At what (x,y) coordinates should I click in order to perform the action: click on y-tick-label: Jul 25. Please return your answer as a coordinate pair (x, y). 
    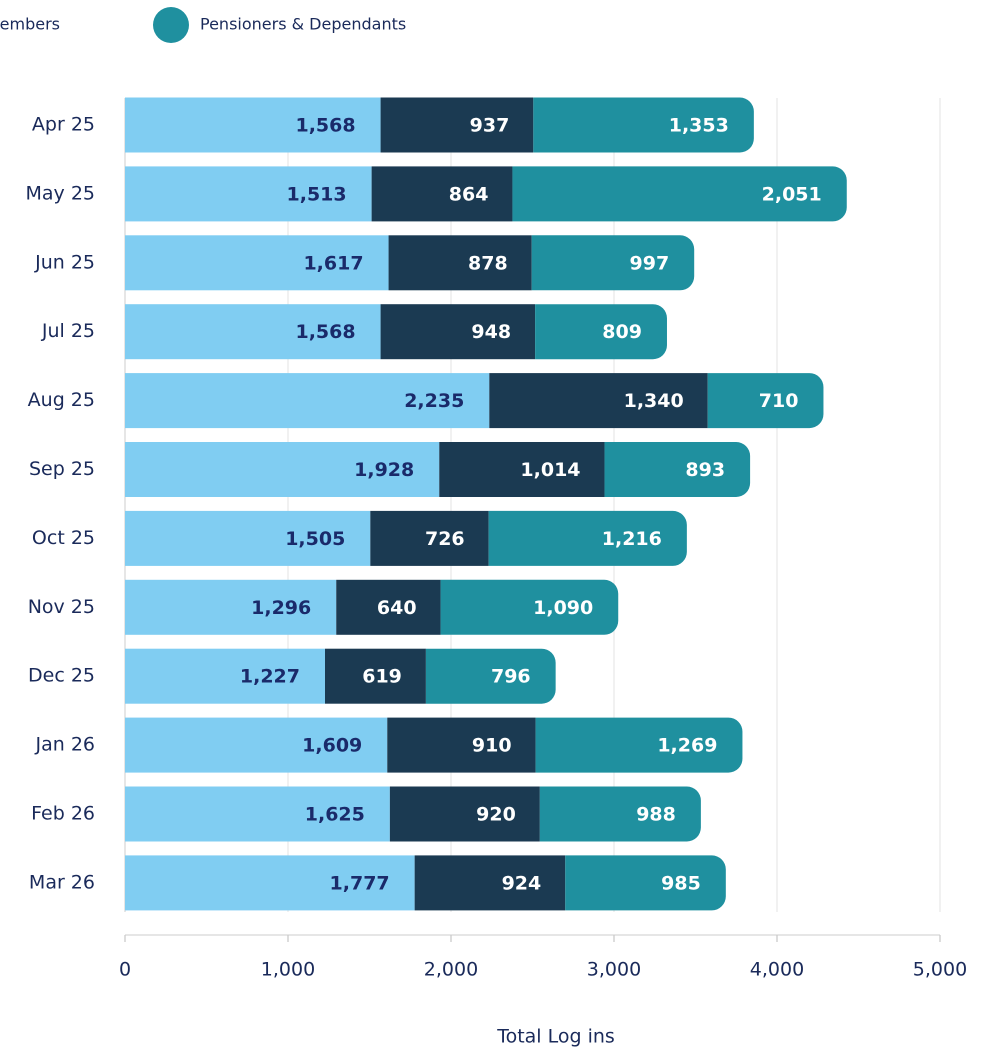
    Looking at the image, I should click on (68, 331).